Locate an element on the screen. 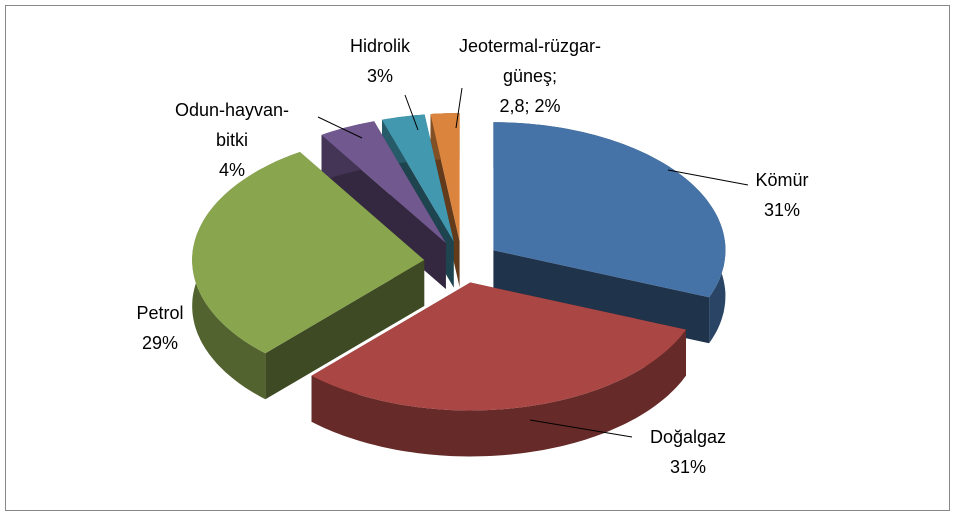  slice-label: Petrol is located at coordinates (160, 313).